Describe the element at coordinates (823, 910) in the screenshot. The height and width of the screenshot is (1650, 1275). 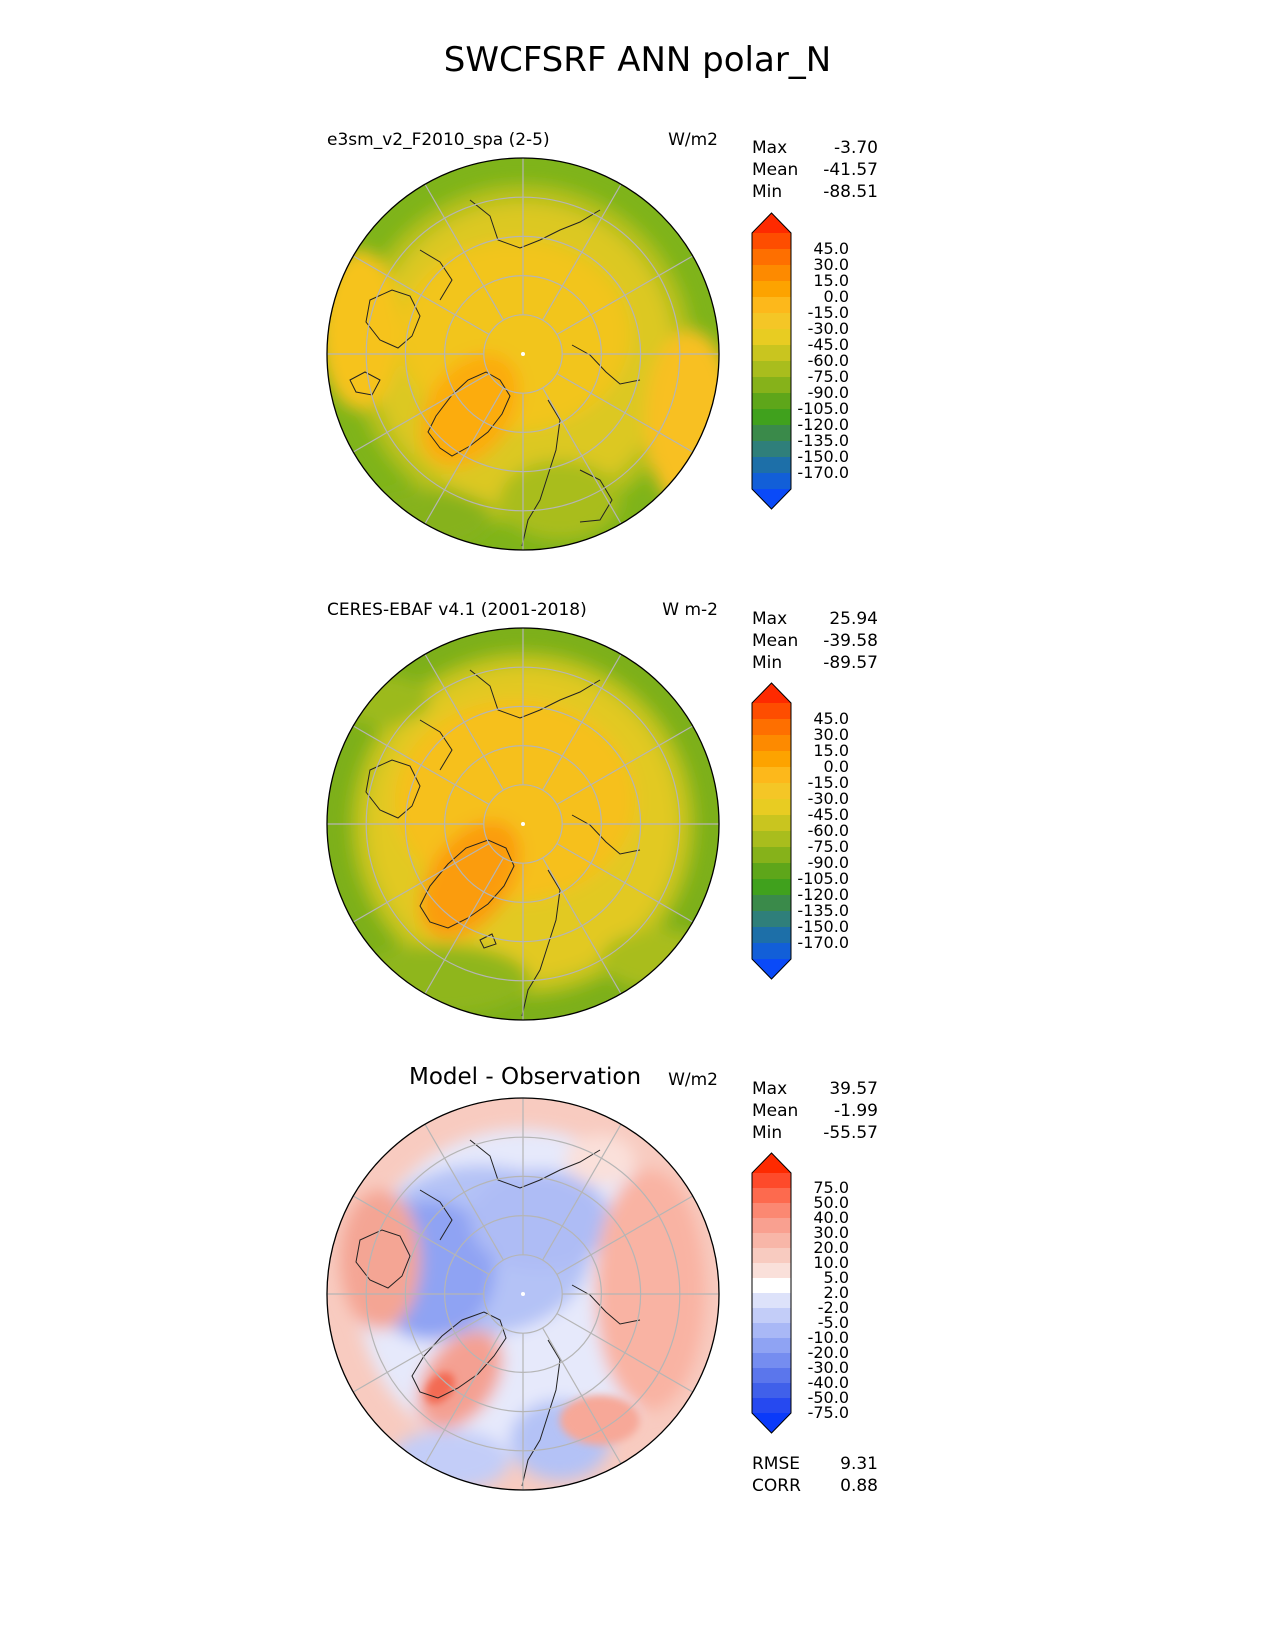
I see `colorbar-tick-label: -135.0` at that location.